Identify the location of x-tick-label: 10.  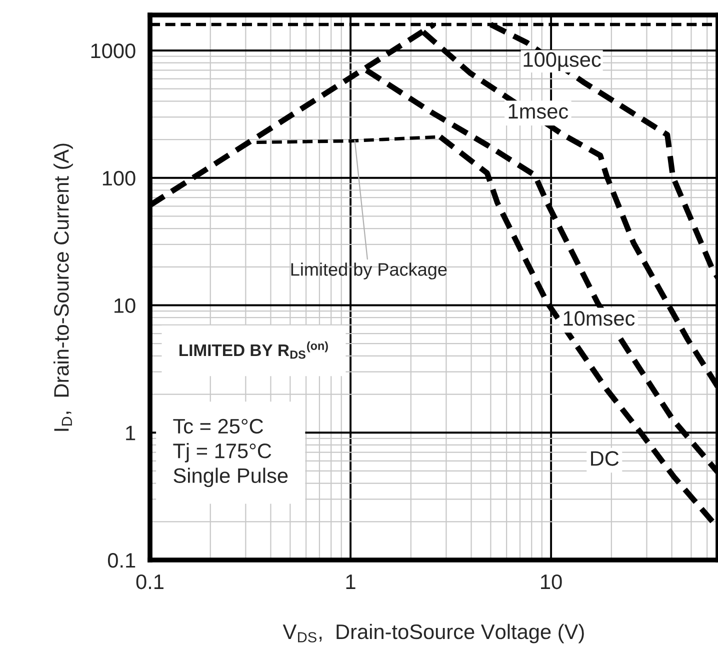
(551, 582).